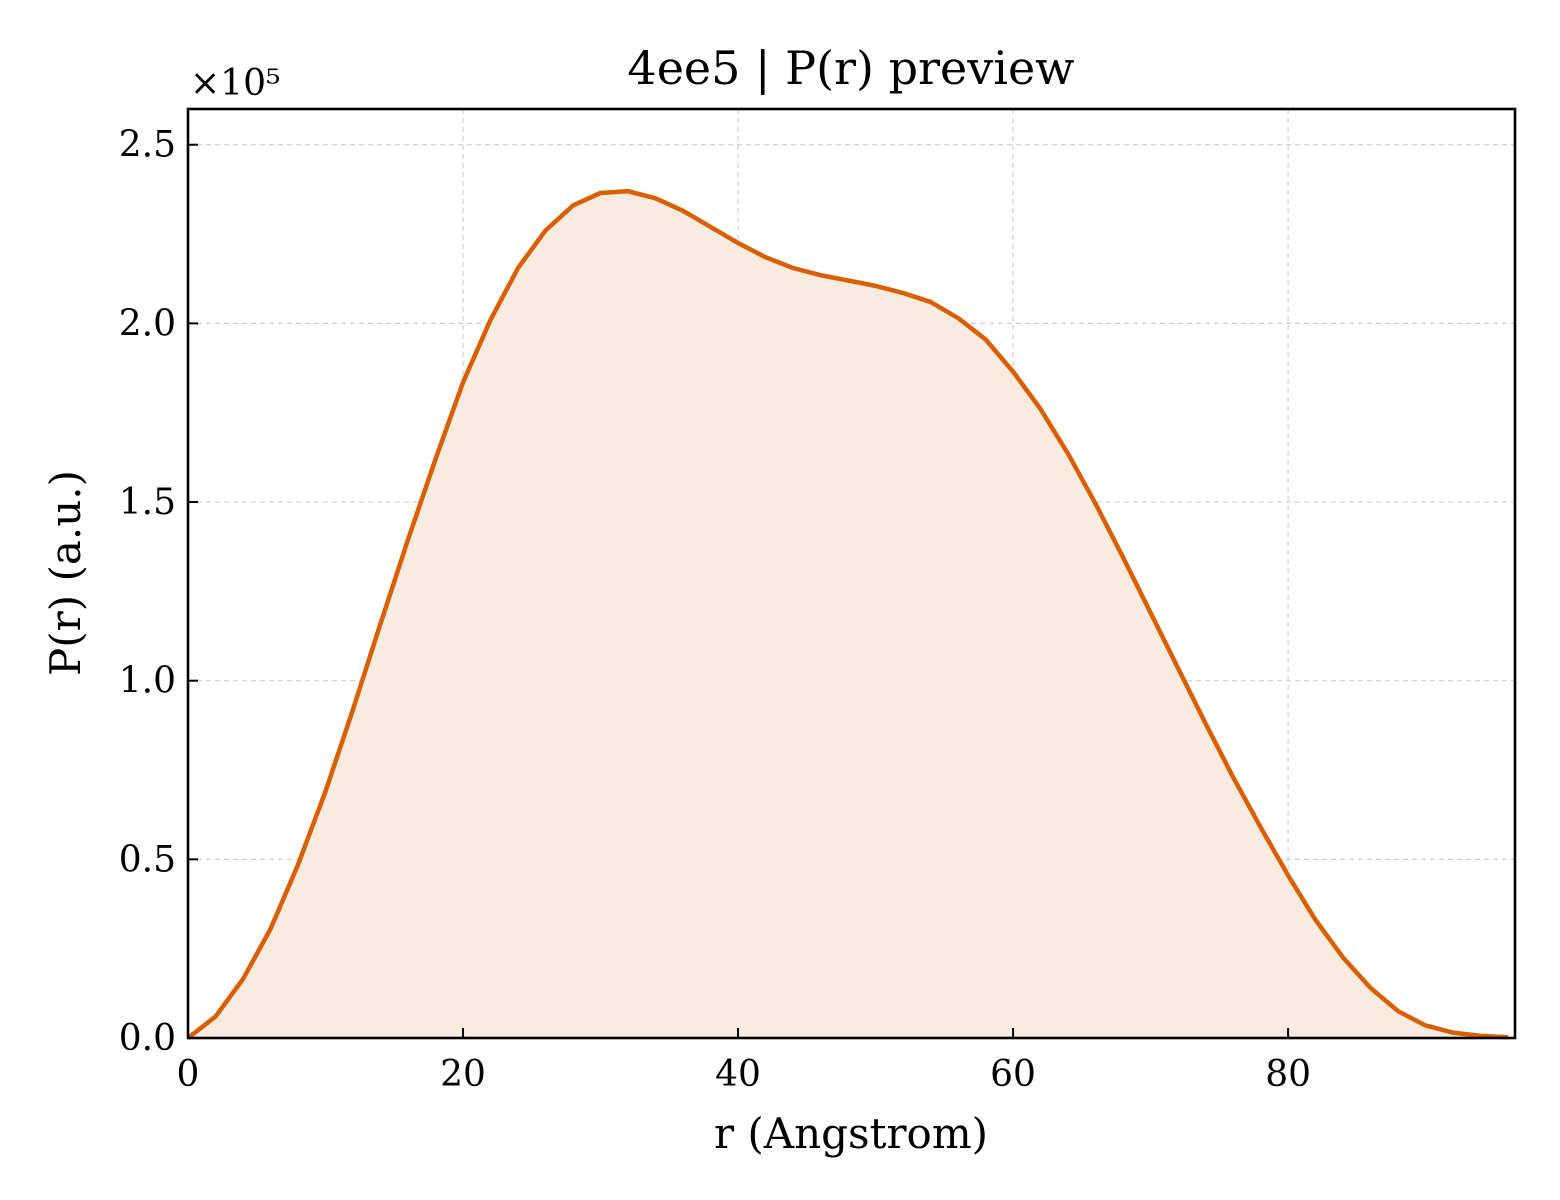  What do you see at coordinates (235, 83) in the screenshot?
I see `y-scale-multiplier: ×10⁵` at bounding box center [235, 83].